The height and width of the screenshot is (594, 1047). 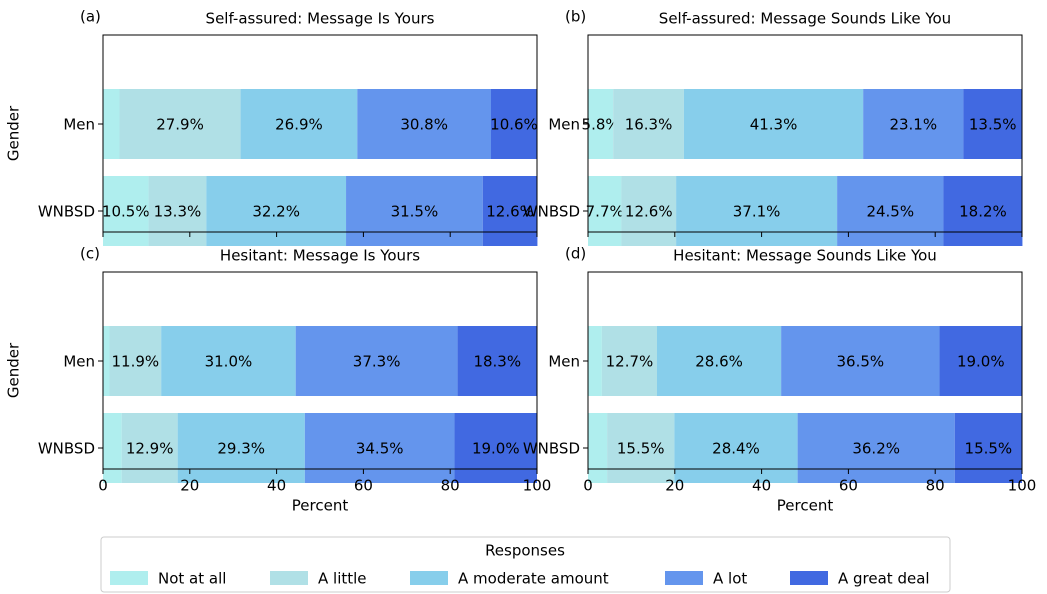 I want to click on data-label: 31.0%, so click(x=229, y=362).